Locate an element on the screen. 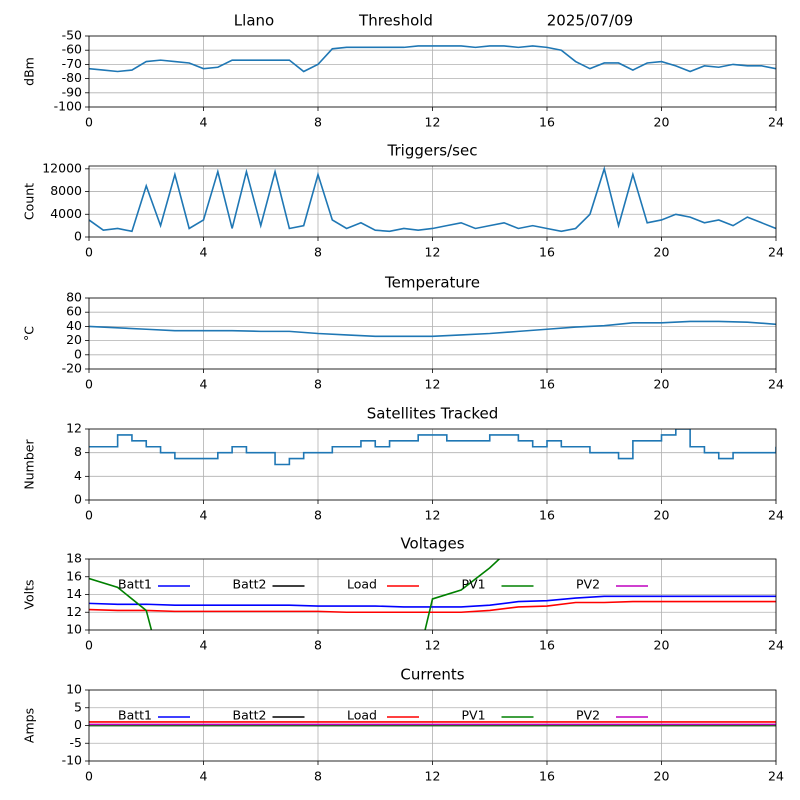 This screenshot has width=800, height=800. chart-title: Threshold is located at coordinates (395, 21).